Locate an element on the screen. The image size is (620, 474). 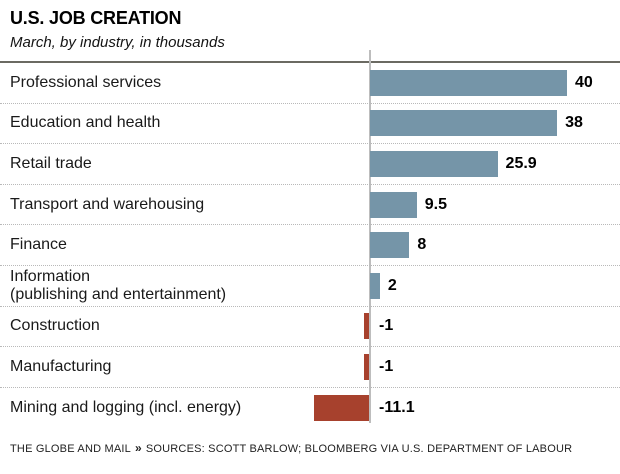
value-label: 25.9 is located at coordinates (521, 163).